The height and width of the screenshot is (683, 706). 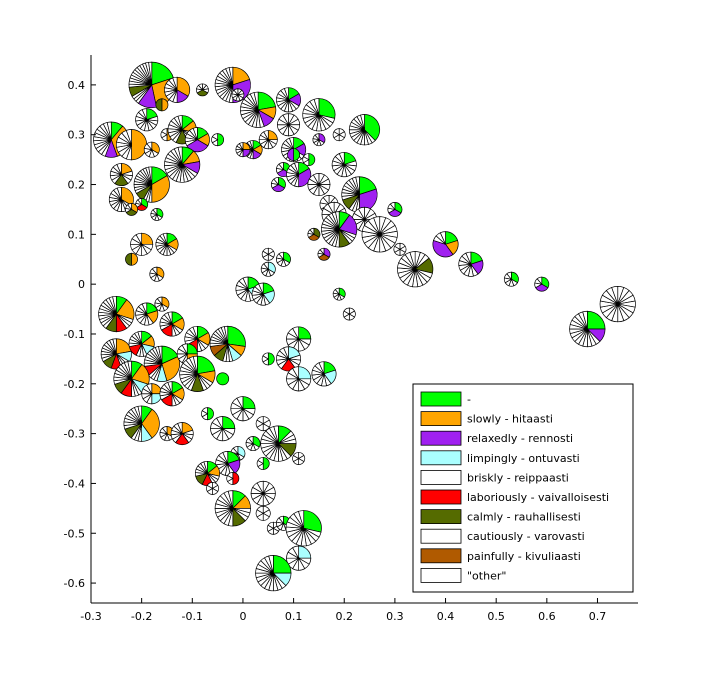 What do you see at coordinates (496, 438) in the screenshot?
I see `legend-entry: relaxedly - rennosti` at bounding box center [496, 438].